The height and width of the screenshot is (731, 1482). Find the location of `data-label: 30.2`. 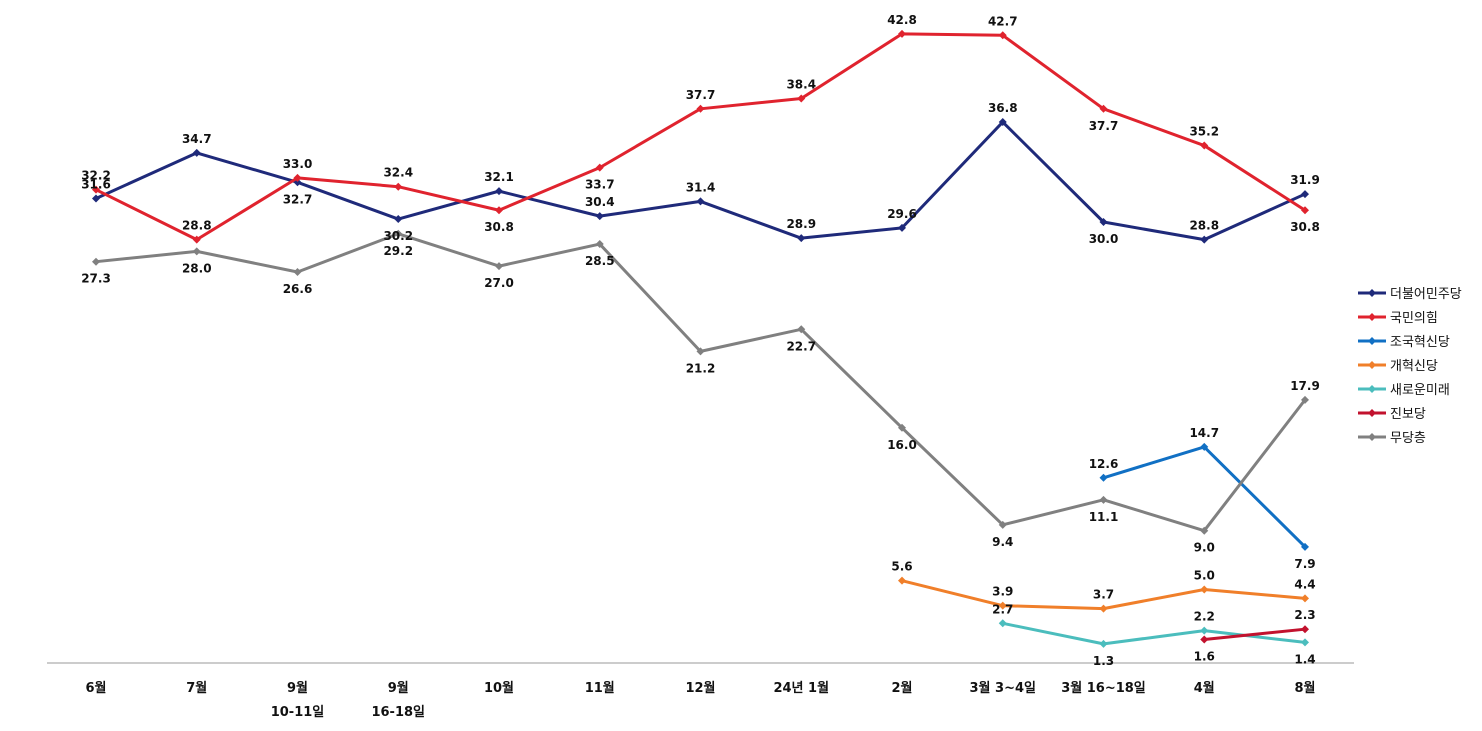

data-label: 30.2 is located at coordinates (398, 236).